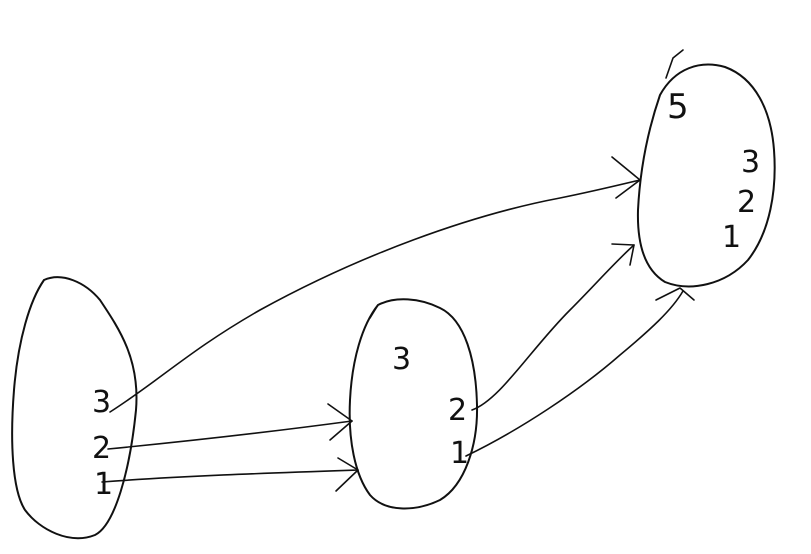  Describe the element at coordinates (459, 453) in the screenshot. I see `node-middle-label-1: 1` at that location.